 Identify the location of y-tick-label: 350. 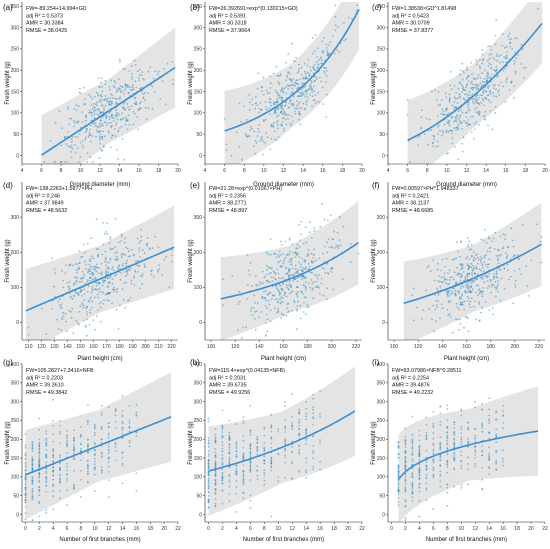
(198, 384).